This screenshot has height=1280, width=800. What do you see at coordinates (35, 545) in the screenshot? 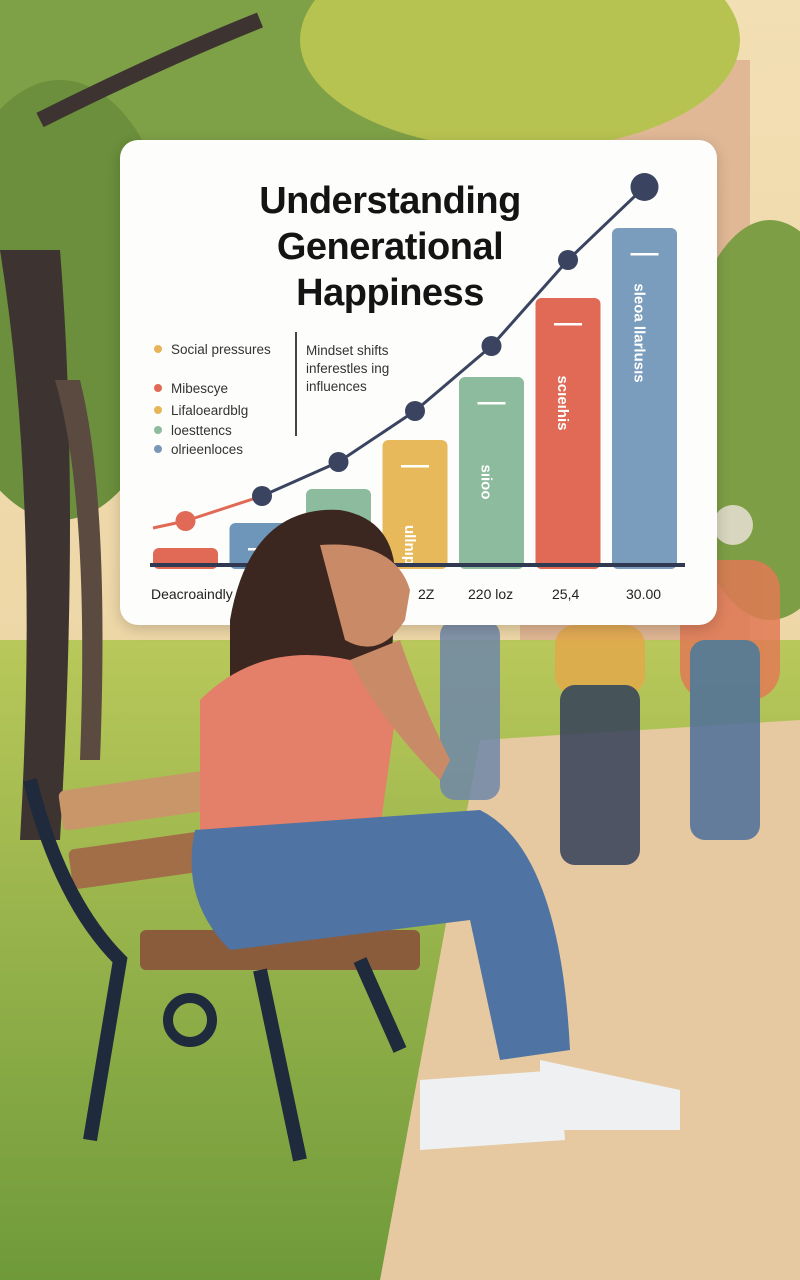
I see `tree-trunk` at bounding box center [35, 545].